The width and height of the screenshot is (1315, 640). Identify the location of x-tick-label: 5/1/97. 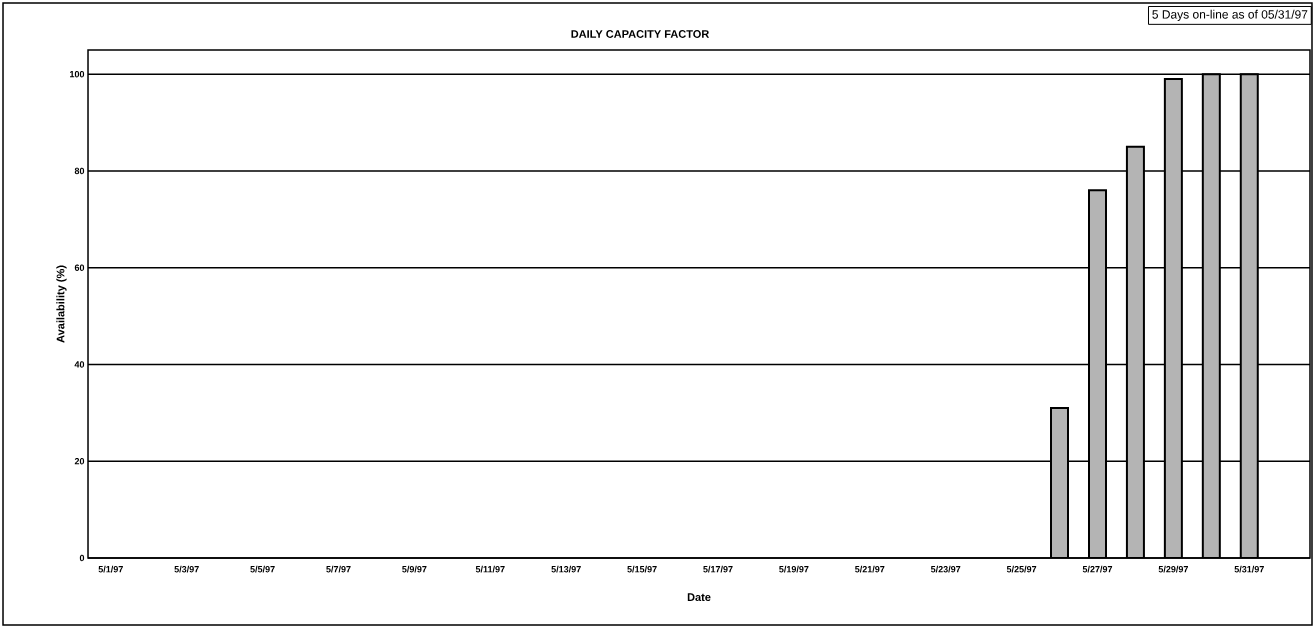
(110, 569).